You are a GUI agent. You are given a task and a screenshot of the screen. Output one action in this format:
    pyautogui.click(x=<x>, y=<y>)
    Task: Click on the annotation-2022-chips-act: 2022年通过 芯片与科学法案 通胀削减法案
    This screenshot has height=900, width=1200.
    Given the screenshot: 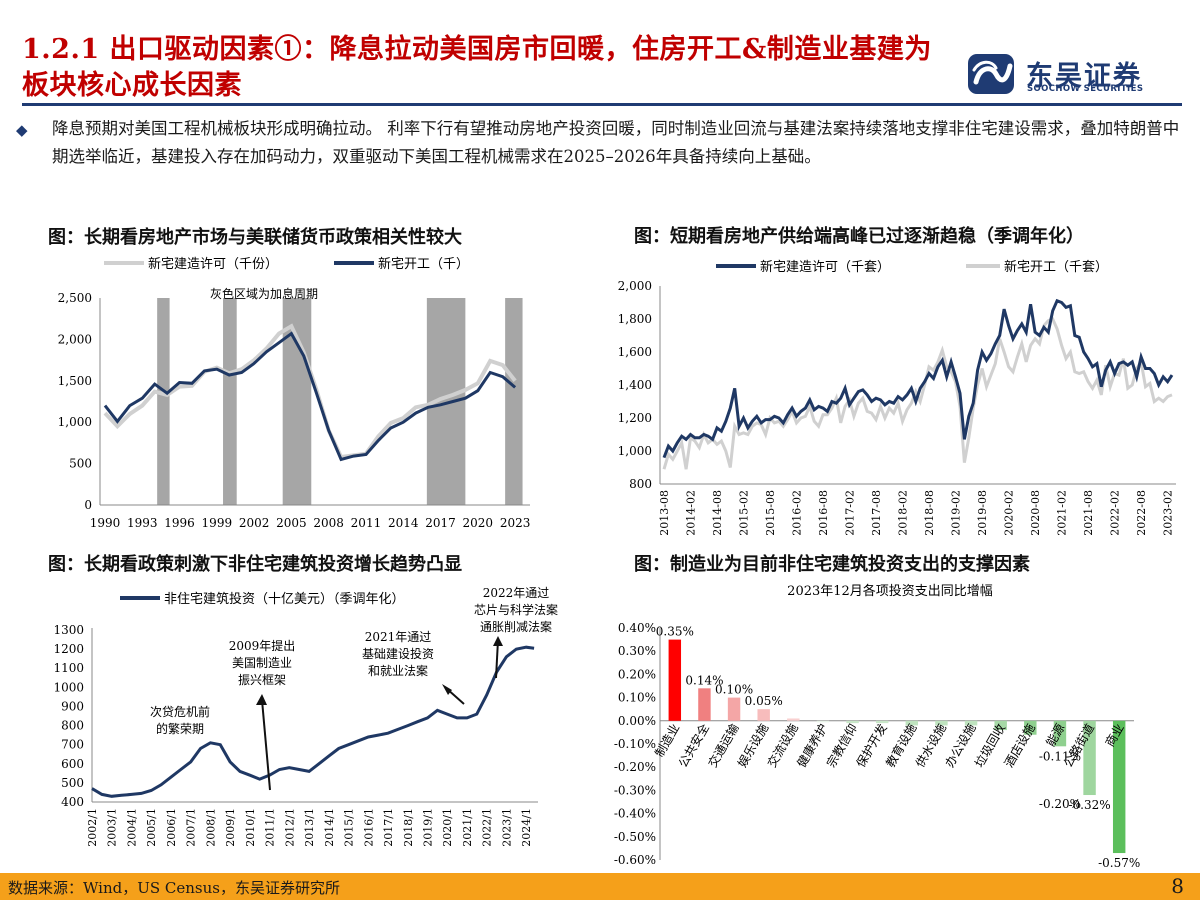 What is the action you would take?
    pyautogui.click(x=516, y=632)
    